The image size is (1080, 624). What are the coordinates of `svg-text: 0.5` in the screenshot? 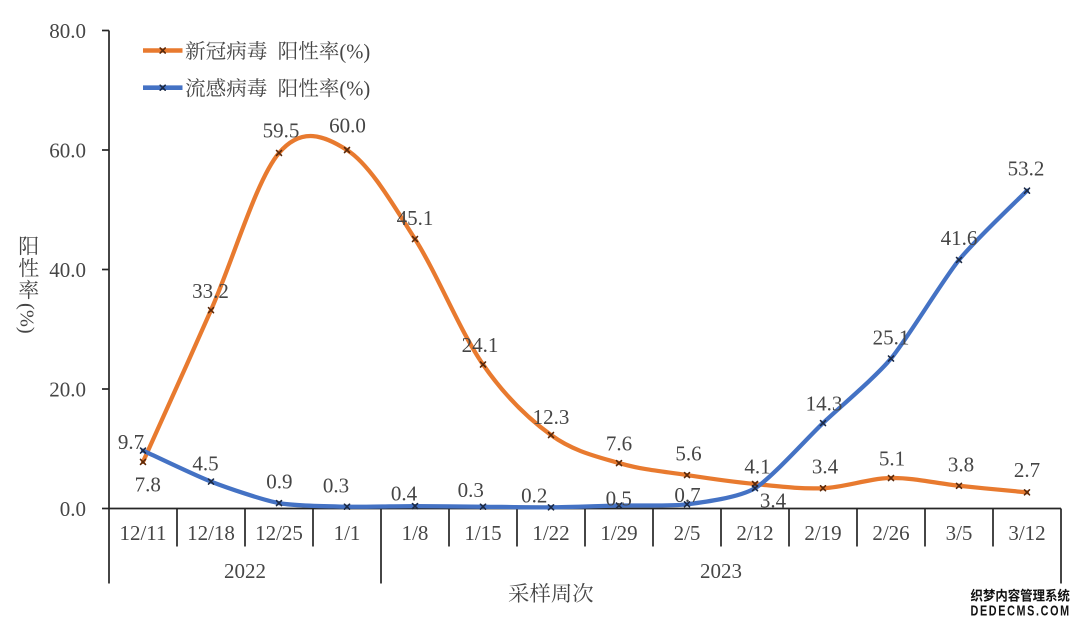 It's located at (619, 499).